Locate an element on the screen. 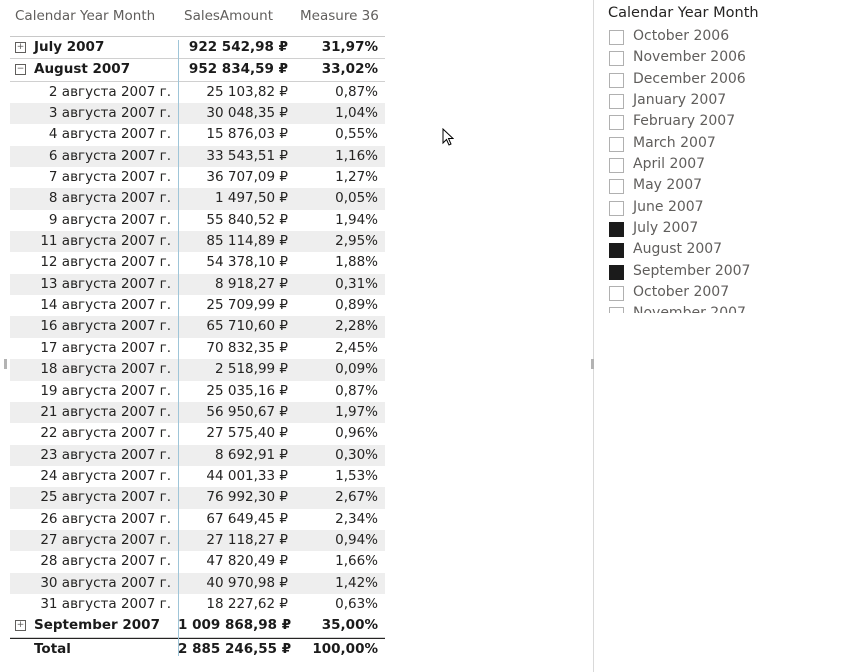 The width and height of the screenshot is (868, 672). header-sales-amount: SalesAmount is located at coordinates (228, 16).